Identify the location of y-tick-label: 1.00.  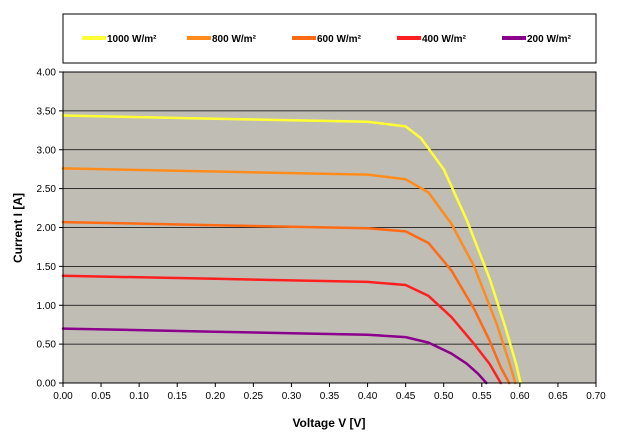
(47, 306).